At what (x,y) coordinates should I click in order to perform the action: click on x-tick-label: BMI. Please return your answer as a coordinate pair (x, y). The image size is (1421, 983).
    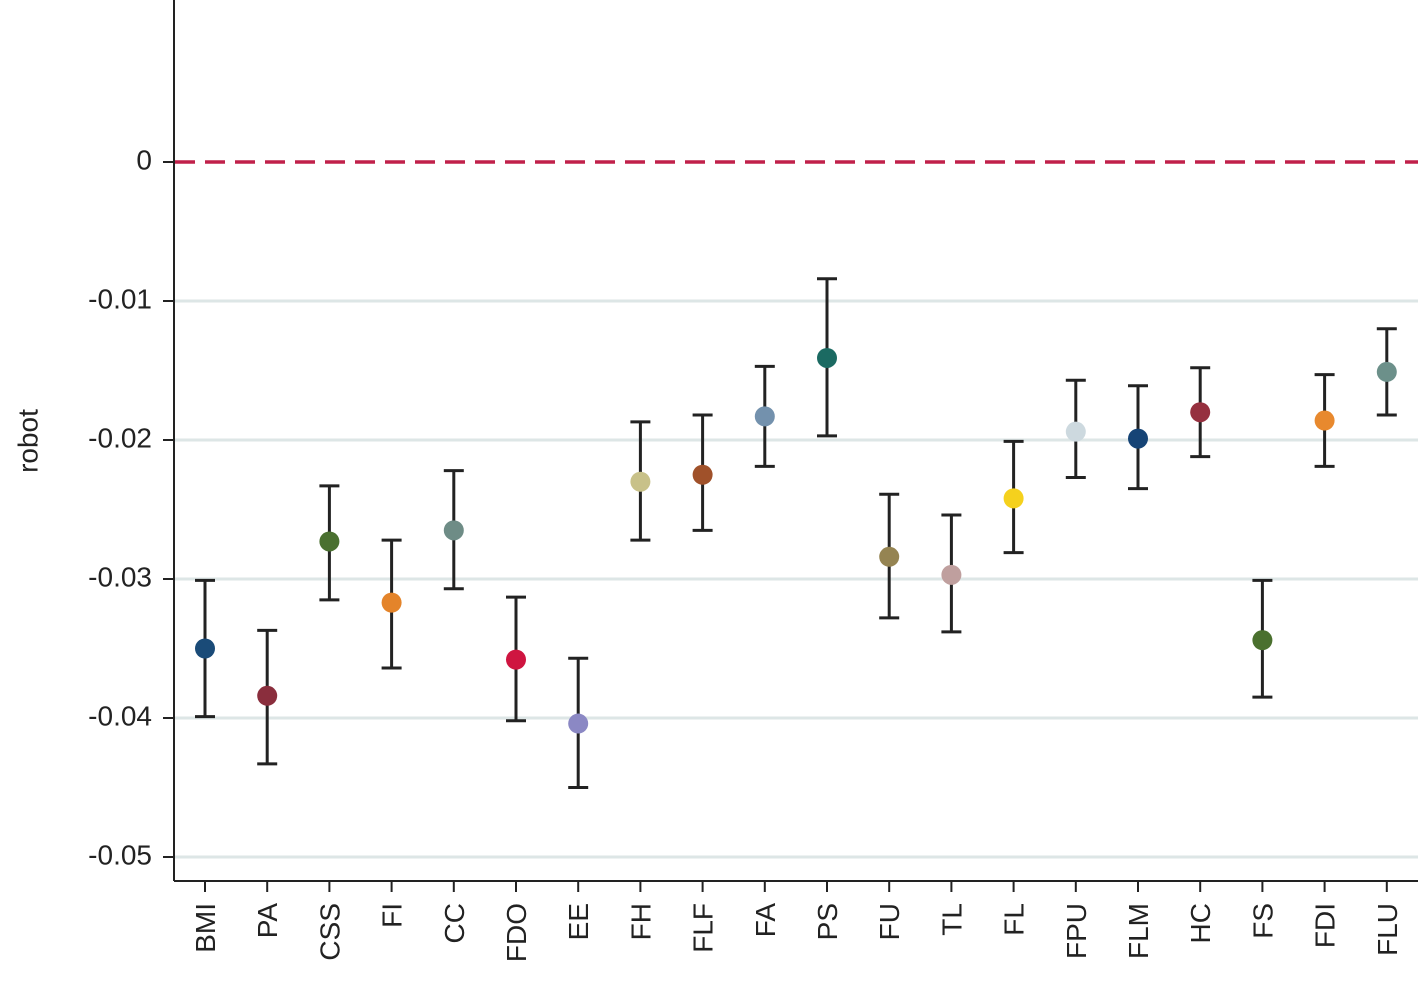
    Looking at the image, I should click on (205, 928).